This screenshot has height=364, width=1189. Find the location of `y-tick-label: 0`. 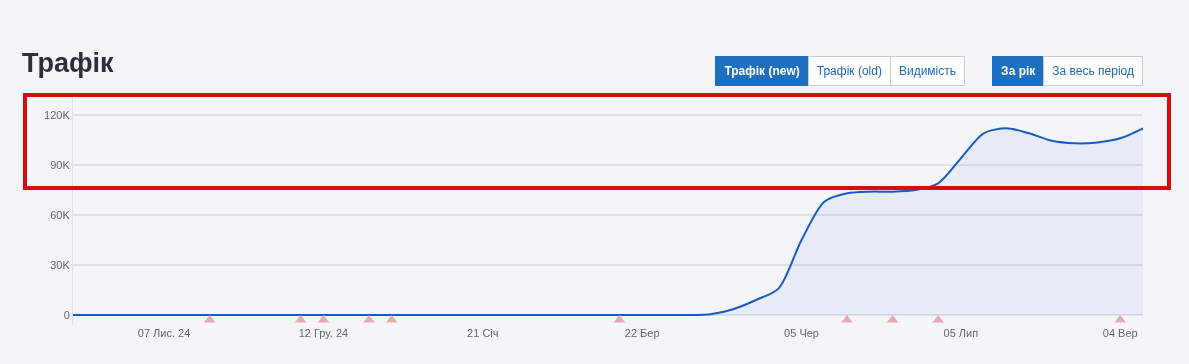

y-tick-label: 0 is located at coordinates (66, 314).